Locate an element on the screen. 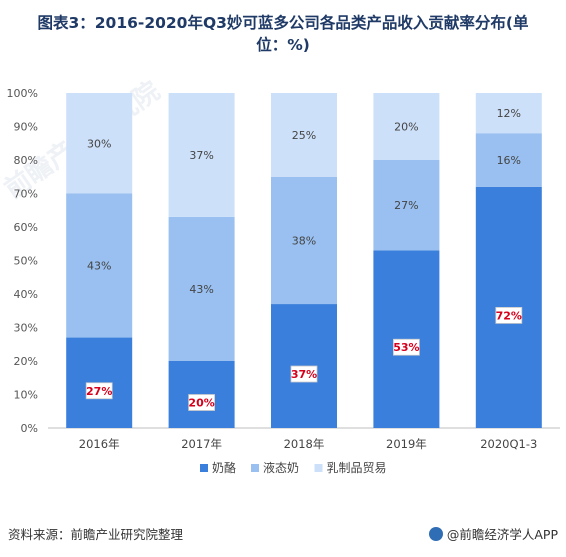 This screenshot has height=557, width=566. data-label: 38% is located at coordinates (304, 240).